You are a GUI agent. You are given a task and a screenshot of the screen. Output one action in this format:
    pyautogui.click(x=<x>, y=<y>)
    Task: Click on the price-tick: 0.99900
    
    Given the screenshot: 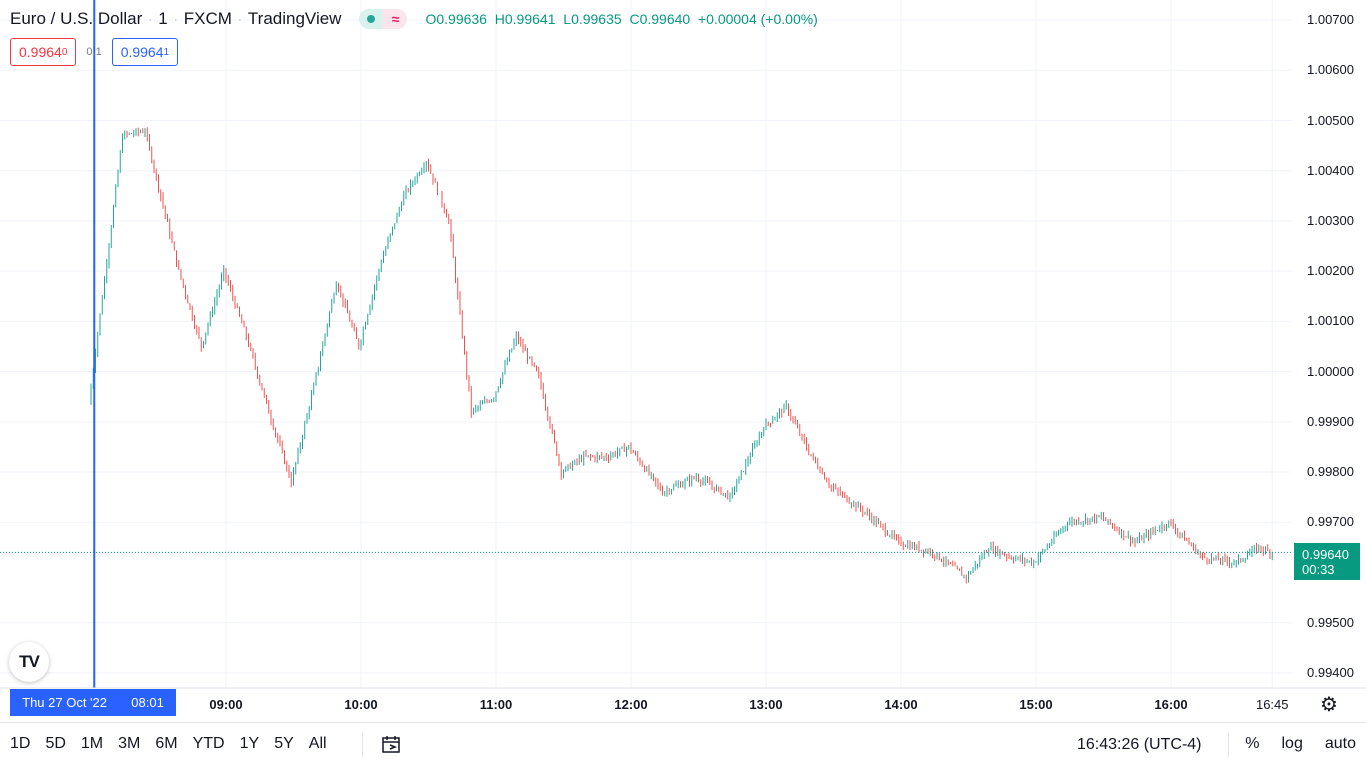 What is the action you would take?
    pyautogui.click(x=1330, y=421)
    